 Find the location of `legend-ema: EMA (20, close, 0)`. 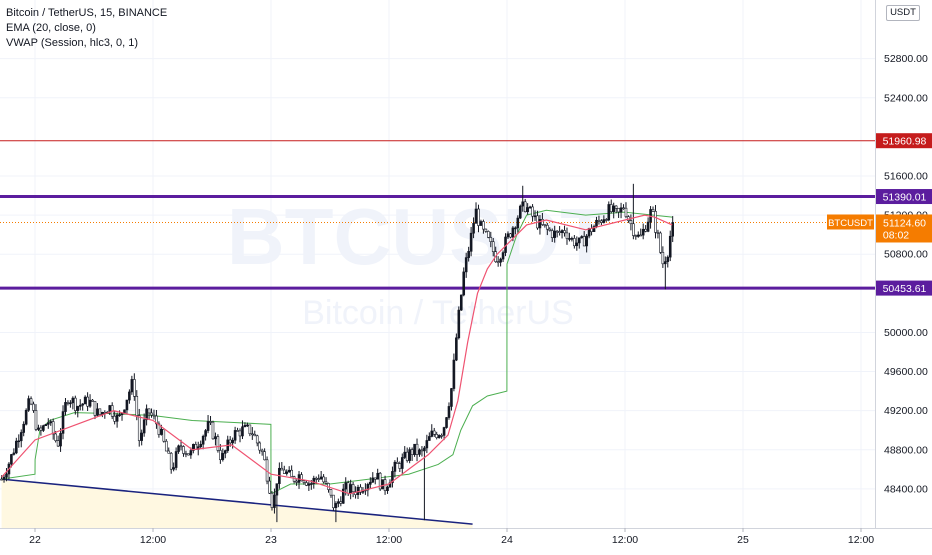

legend-ema: EMA (20, close, 0) is located at coordinates (51, 28).